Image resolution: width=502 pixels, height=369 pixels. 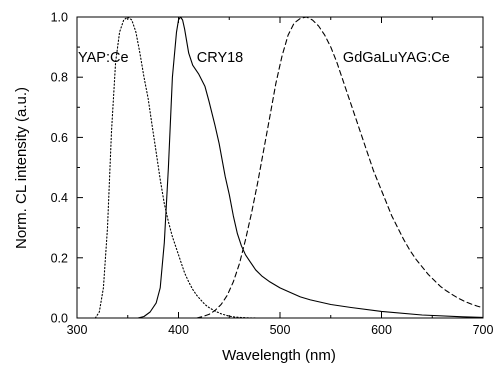 What do you see at coordinates (178, 330) in the screenshot?
I see `x-tick-label: 400` at bounding box center [178, 330].